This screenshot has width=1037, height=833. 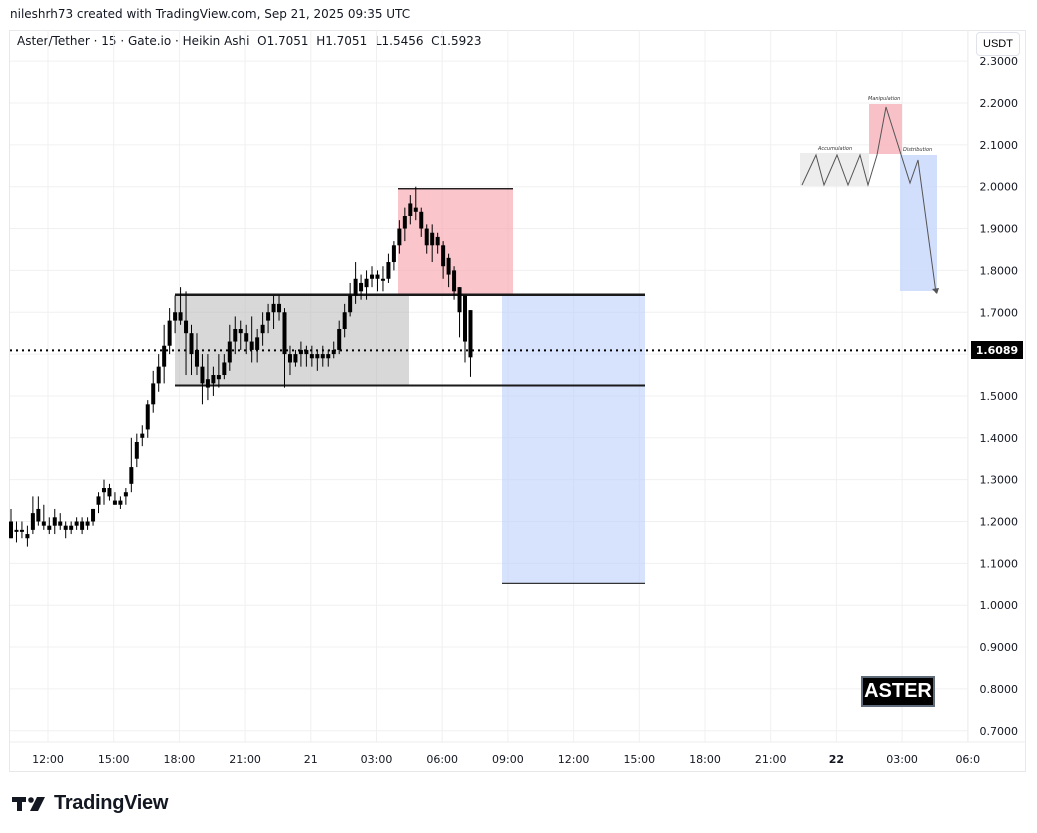 What do you see at coordinates (884, 99) in the screenshot?
I see `inset-label-manipulation: Manipulation` at bounding box center [884, 99].